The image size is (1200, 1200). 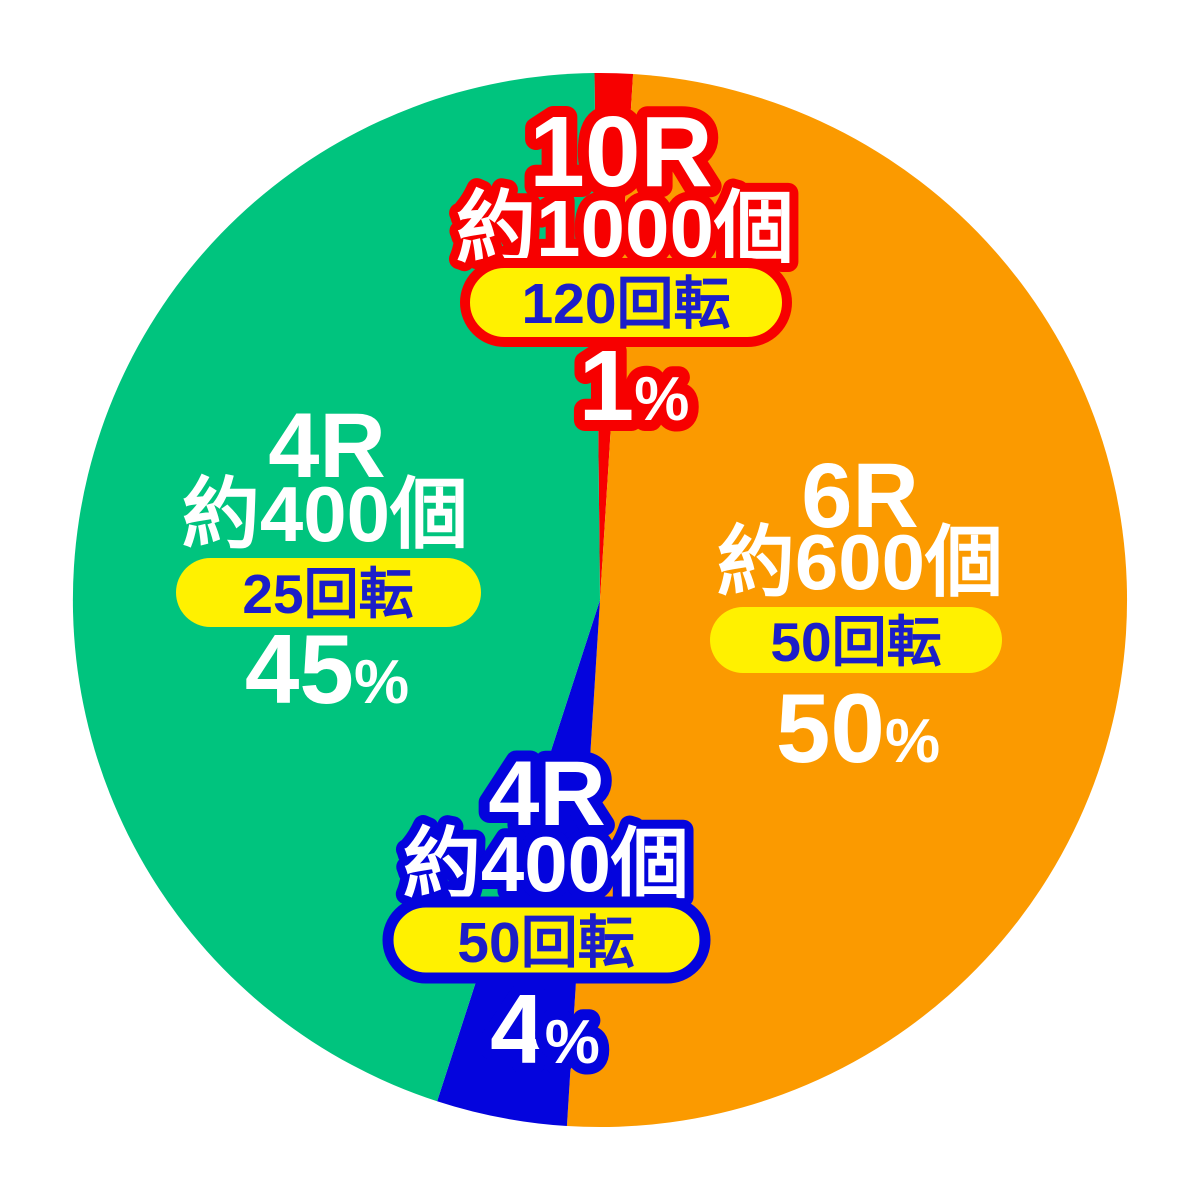 What do you see at coordinates (517, 1029) in the screenshot?
I see `percent-number-4r-blue: 4` at bounding box center [517, 1029].